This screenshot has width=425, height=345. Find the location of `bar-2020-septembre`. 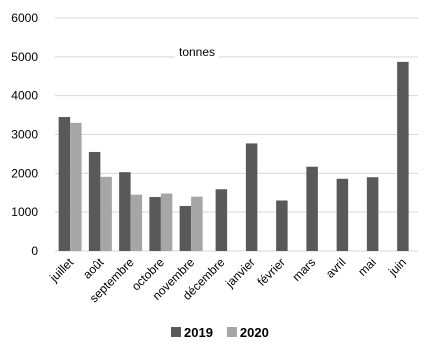

bar-2020-septembre is located at coordinates (136, 222).